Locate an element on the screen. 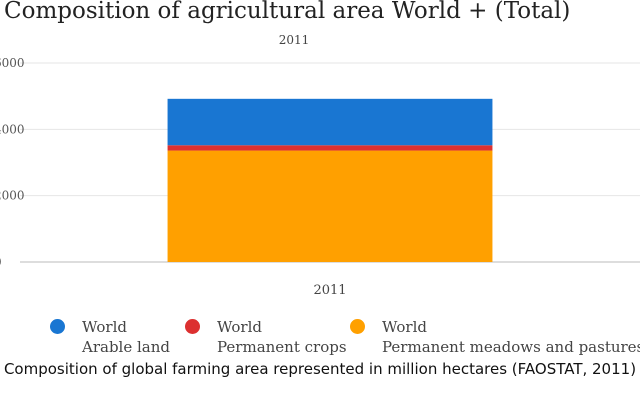  y-tick-label: 6000 is located at coordinates (12, 63).